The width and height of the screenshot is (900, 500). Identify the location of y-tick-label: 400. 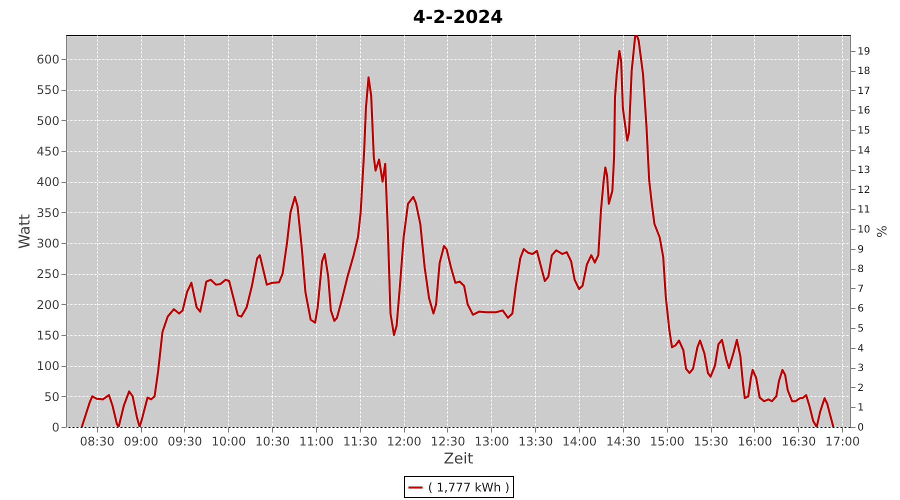
(48, 182).